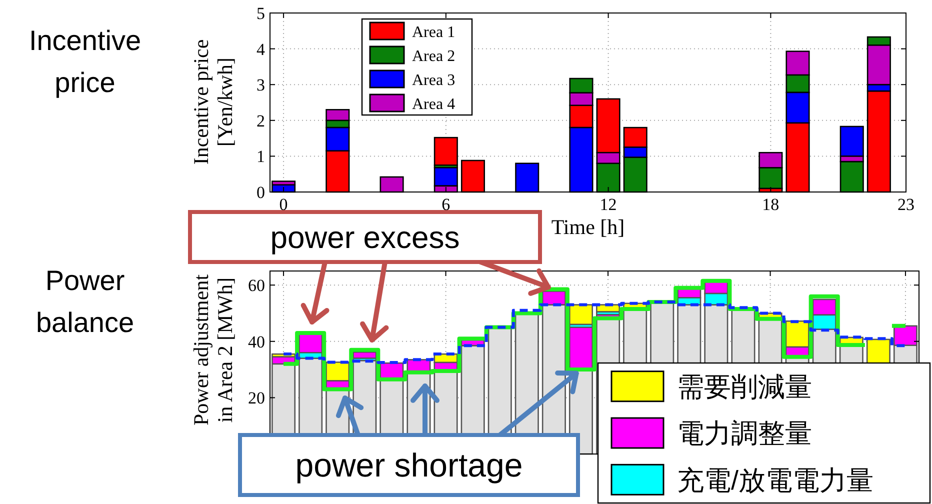  What do you see at coordinates (261, 49) in the screenshot?
I see `y-tick-label: 4` at bounding box center [261, 49].